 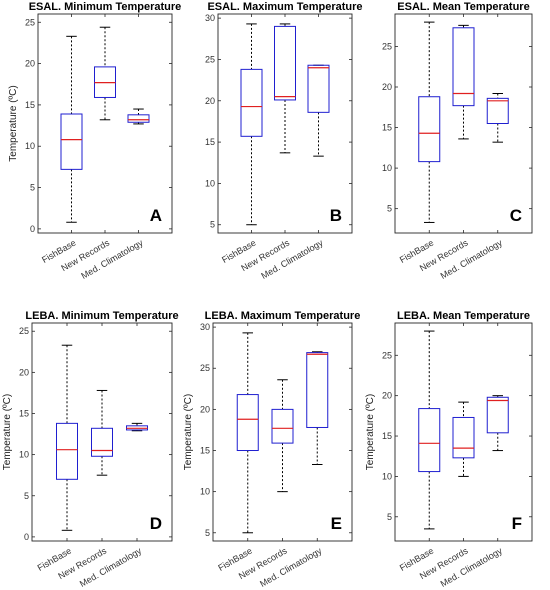 I want to click on panel-label: C, so click(x=516, y=215).